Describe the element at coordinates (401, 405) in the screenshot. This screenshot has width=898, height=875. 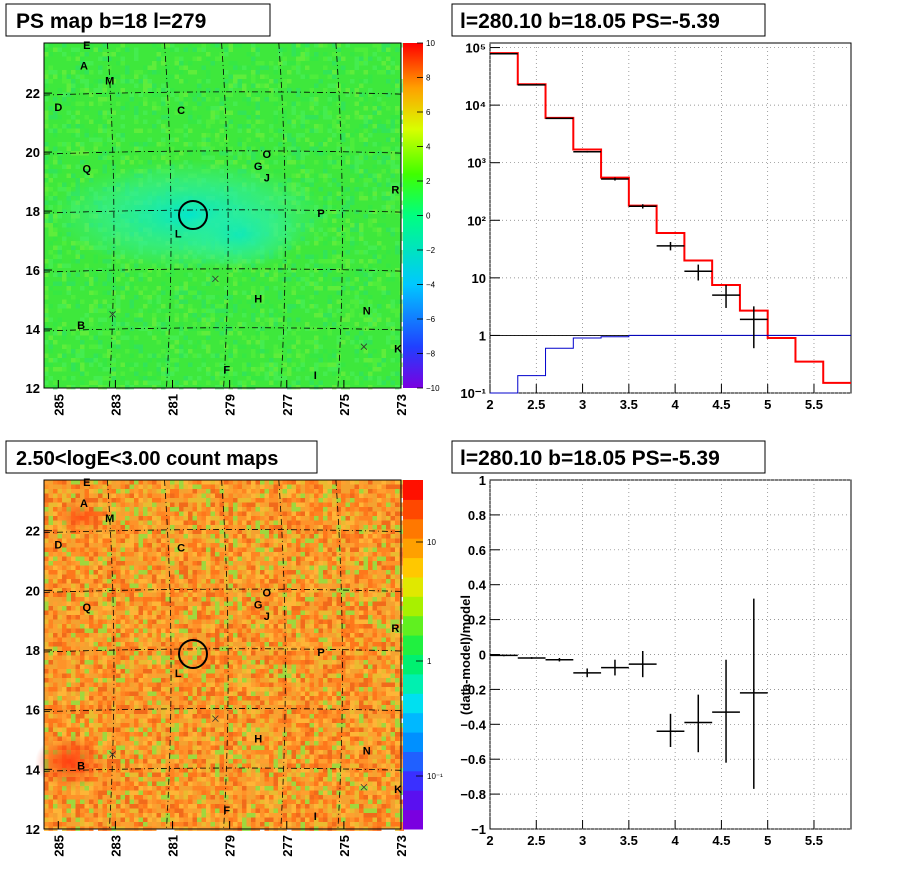
I see `x-tick-label: 273` at that location.